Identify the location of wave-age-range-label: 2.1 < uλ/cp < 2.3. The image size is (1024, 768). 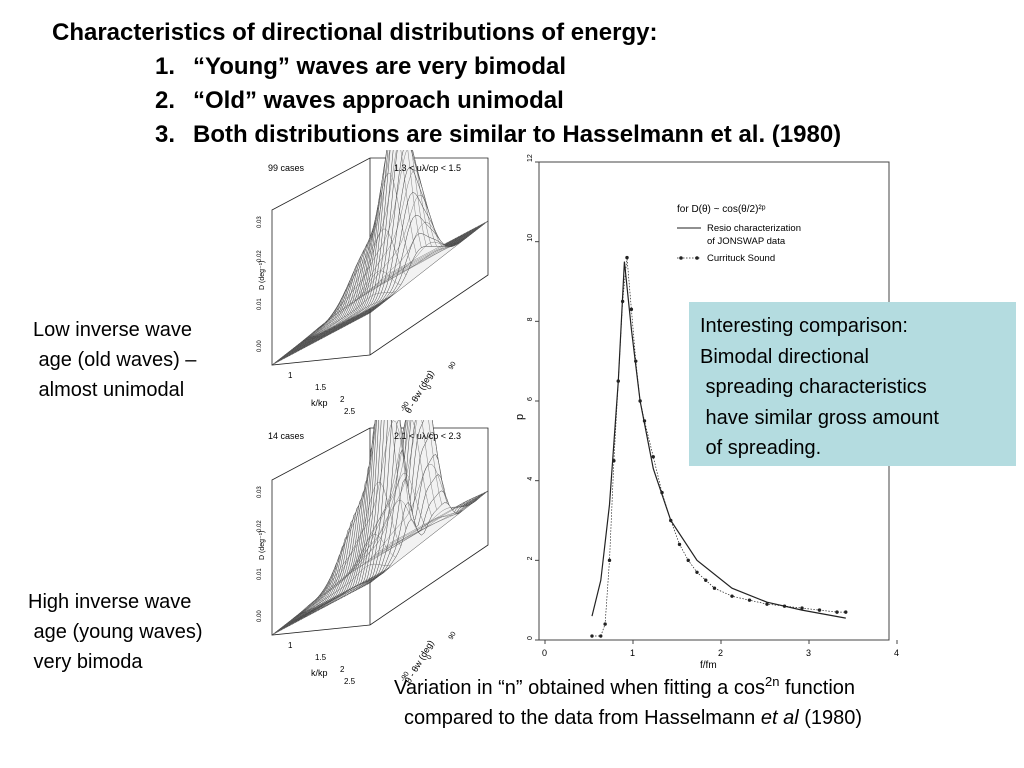
(427, 436).